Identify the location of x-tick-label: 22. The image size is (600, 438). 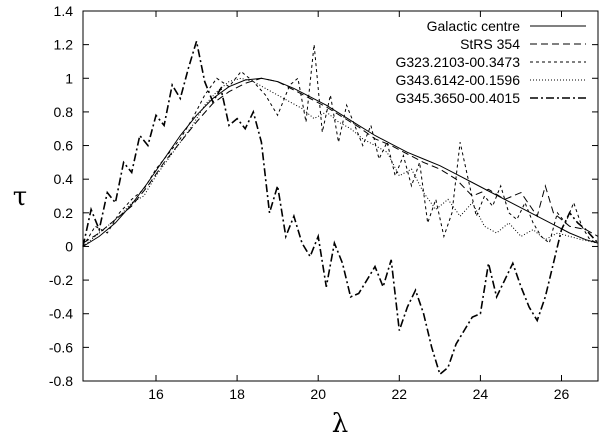
(400, 394).